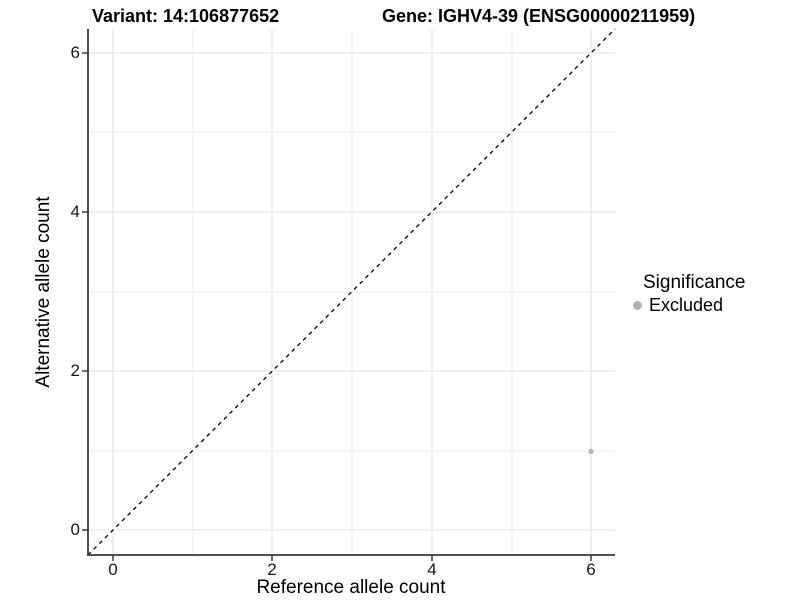  Describe the element at coordinates (75, 211) in the screenshot. I see `y-tick-label-4: 4` at that location.